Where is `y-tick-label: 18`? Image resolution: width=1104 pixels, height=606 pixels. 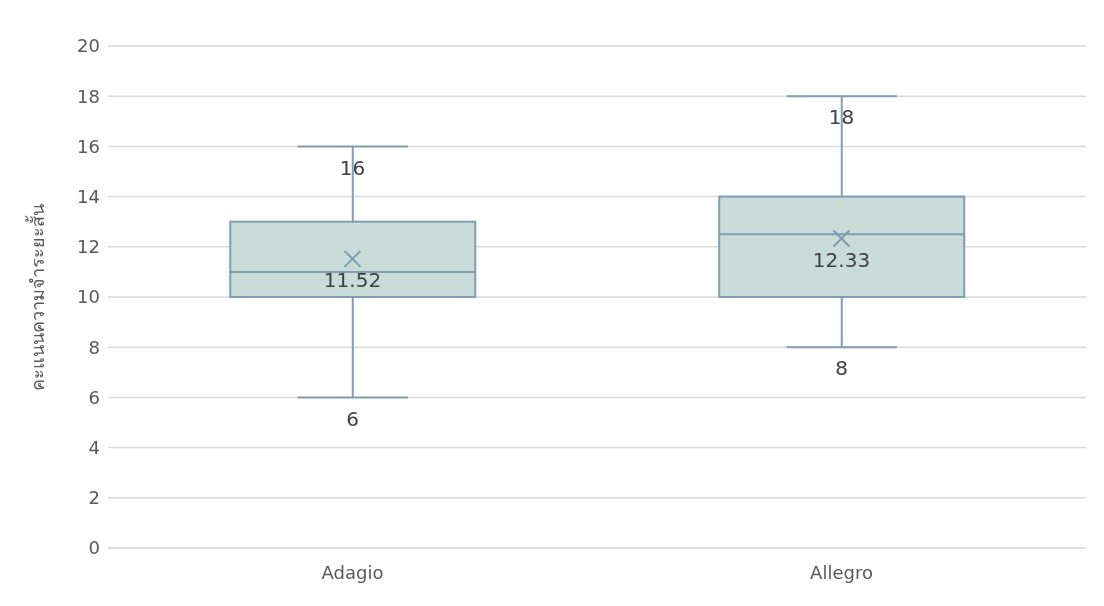 y-tick-label: 18 is located at coordinates (88, 96).